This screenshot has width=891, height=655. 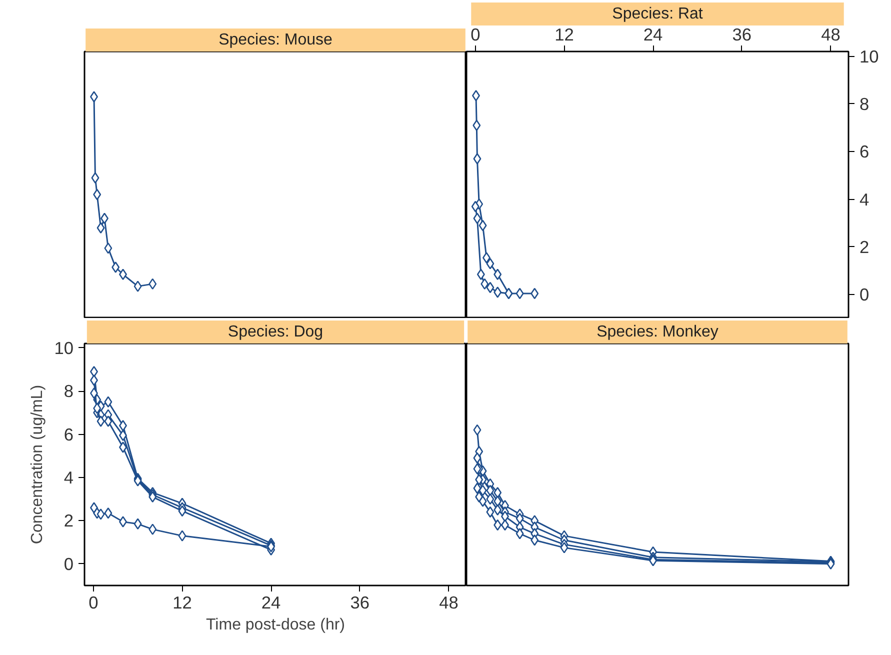 I want to click on x-axis-title: Time post-dose (hr), so click(x=275, y=625).